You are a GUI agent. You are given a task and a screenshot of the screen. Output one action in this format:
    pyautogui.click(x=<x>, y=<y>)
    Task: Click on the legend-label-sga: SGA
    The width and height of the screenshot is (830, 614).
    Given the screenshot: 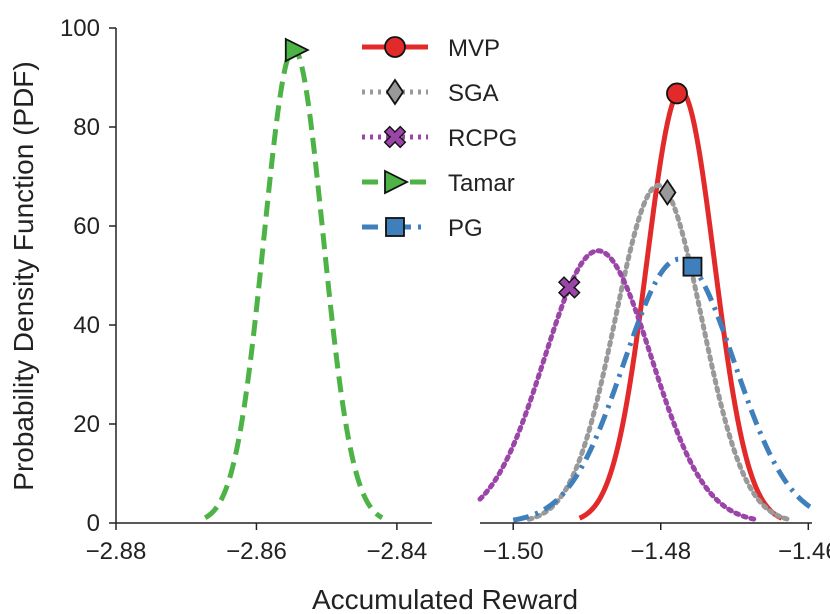 What is the action you would take?
    pyautogui.click(x=473, y=93)
    